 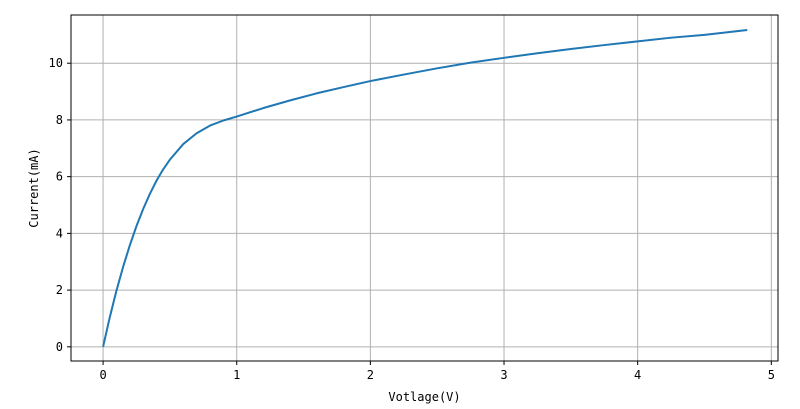 What do you see at coordinates (236, 375) in the screenshot?
I see `x-tick-label: 1` at bounding box center [236, 375].